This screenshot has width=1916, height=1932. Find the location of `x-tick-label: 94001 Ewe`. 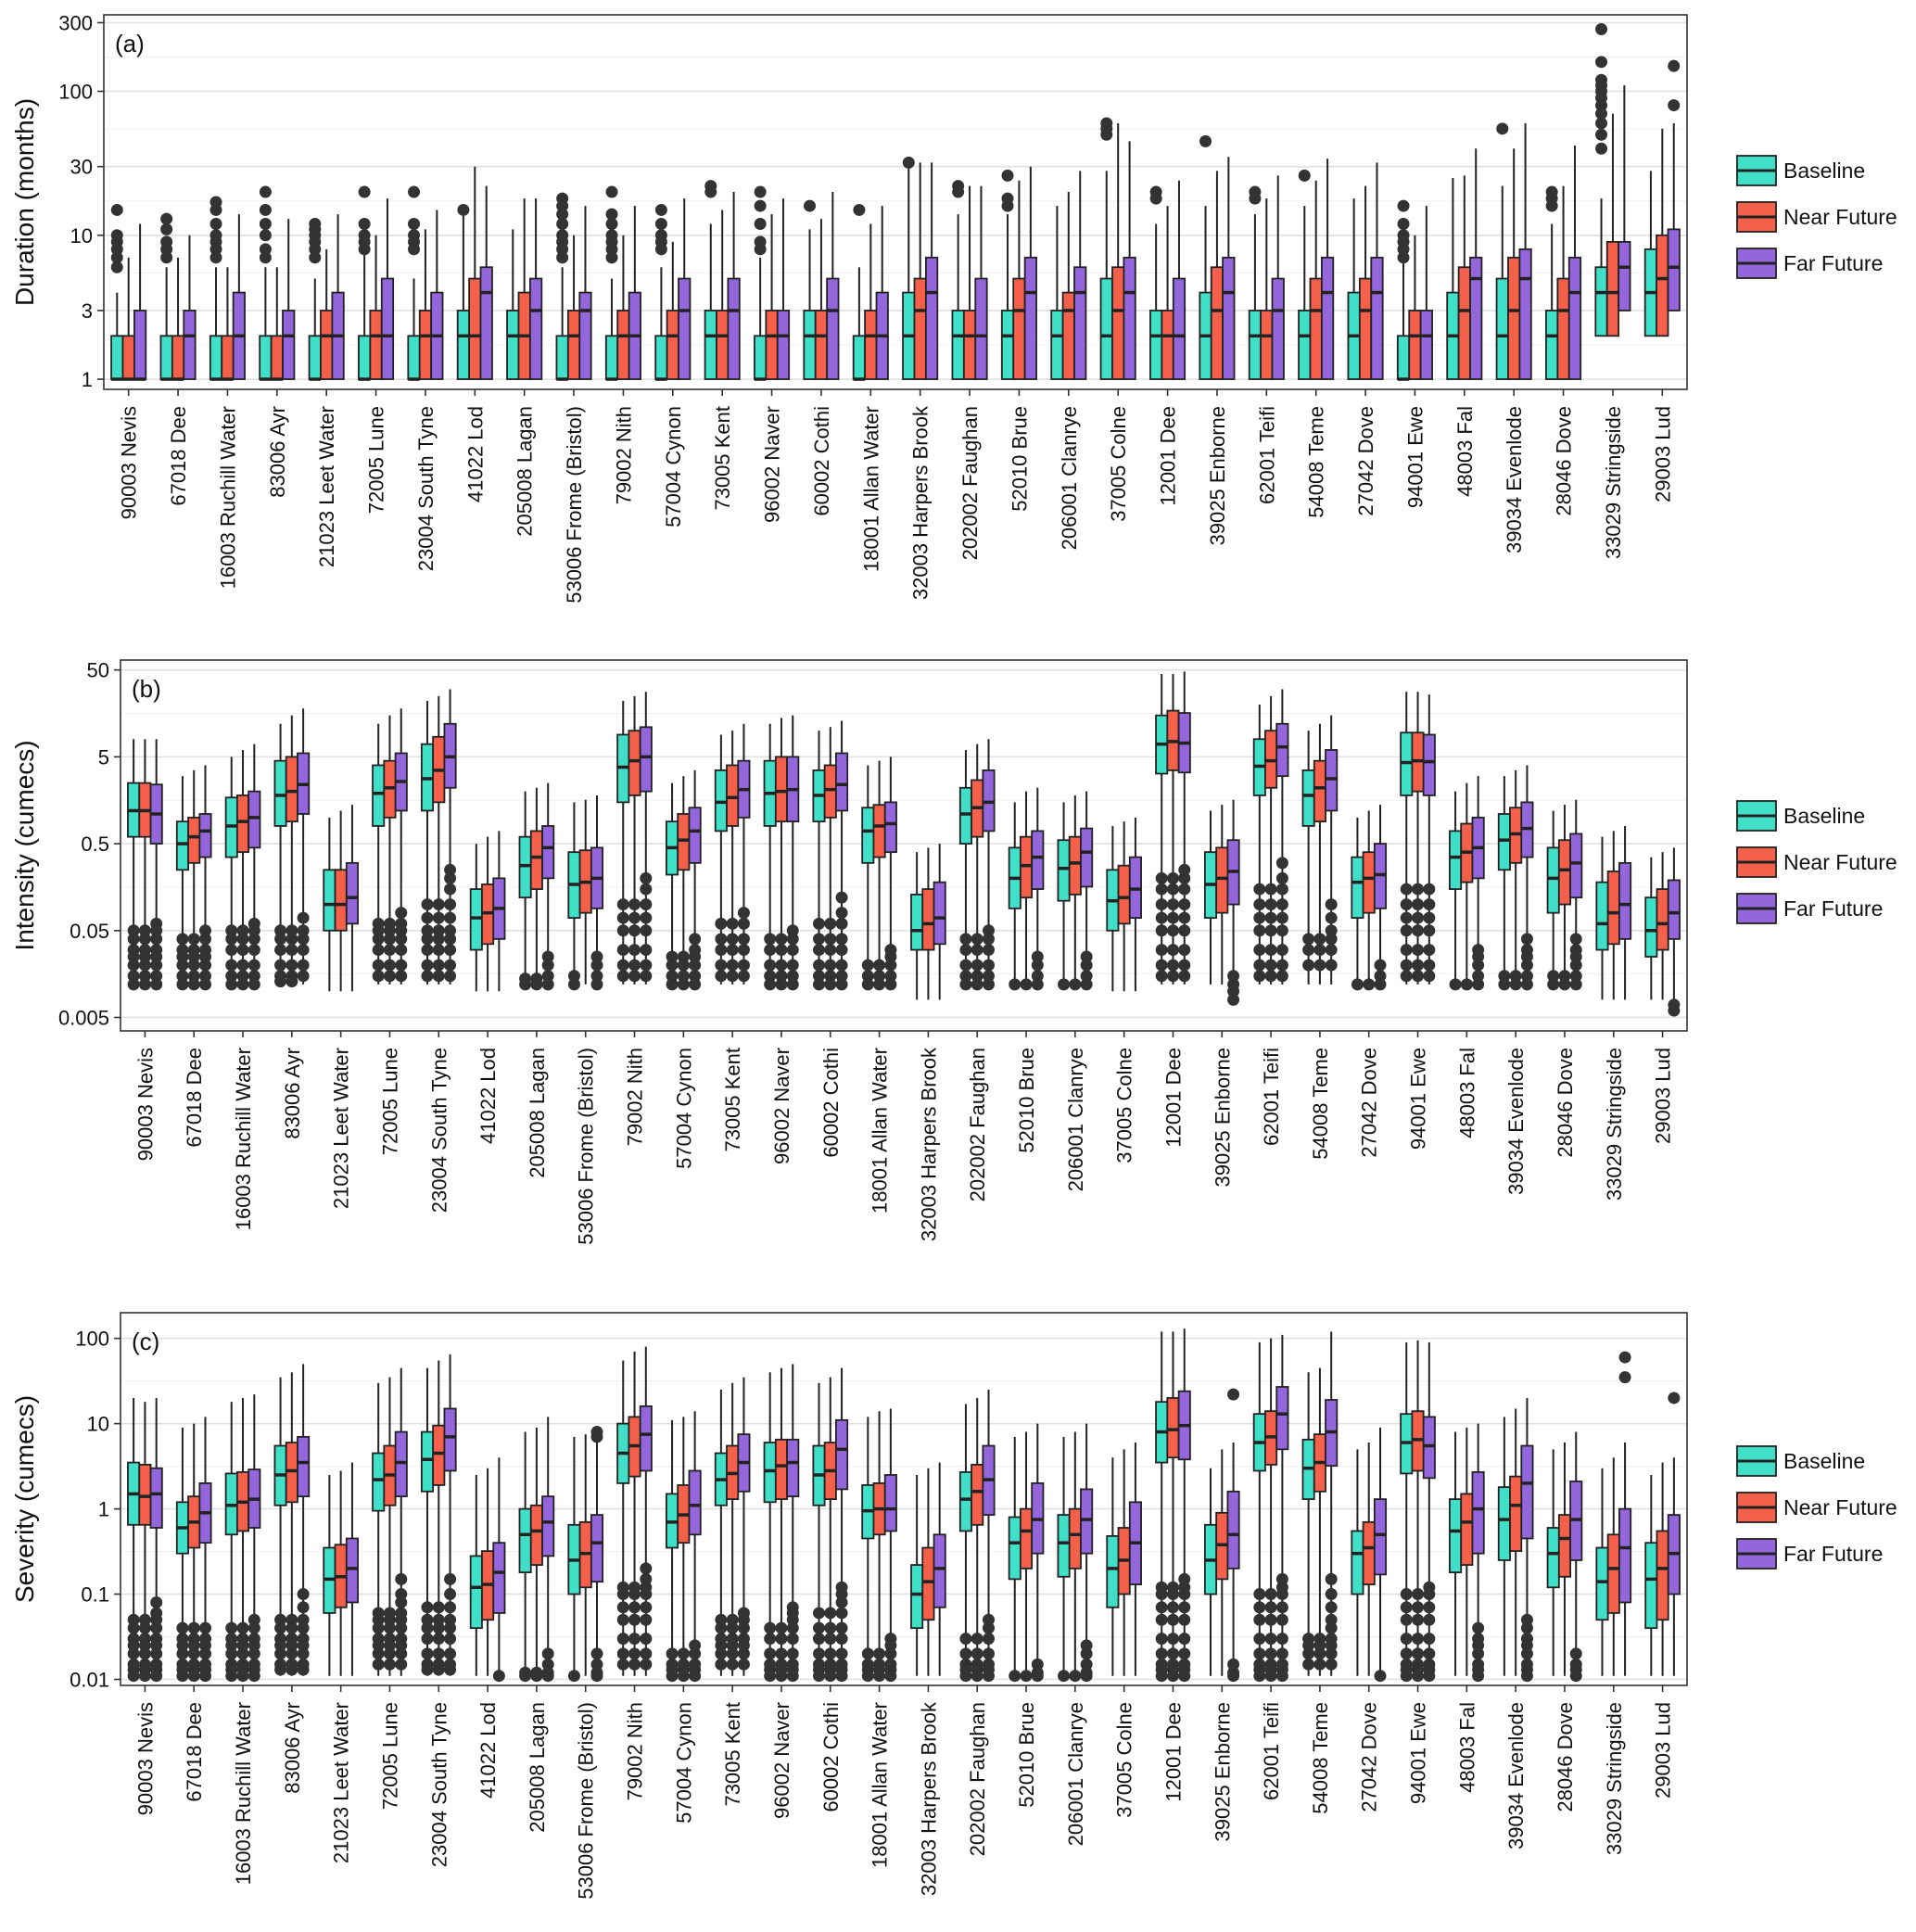

x-tick-label: 94001 Ewe is located at coordinates (1418, 1753).